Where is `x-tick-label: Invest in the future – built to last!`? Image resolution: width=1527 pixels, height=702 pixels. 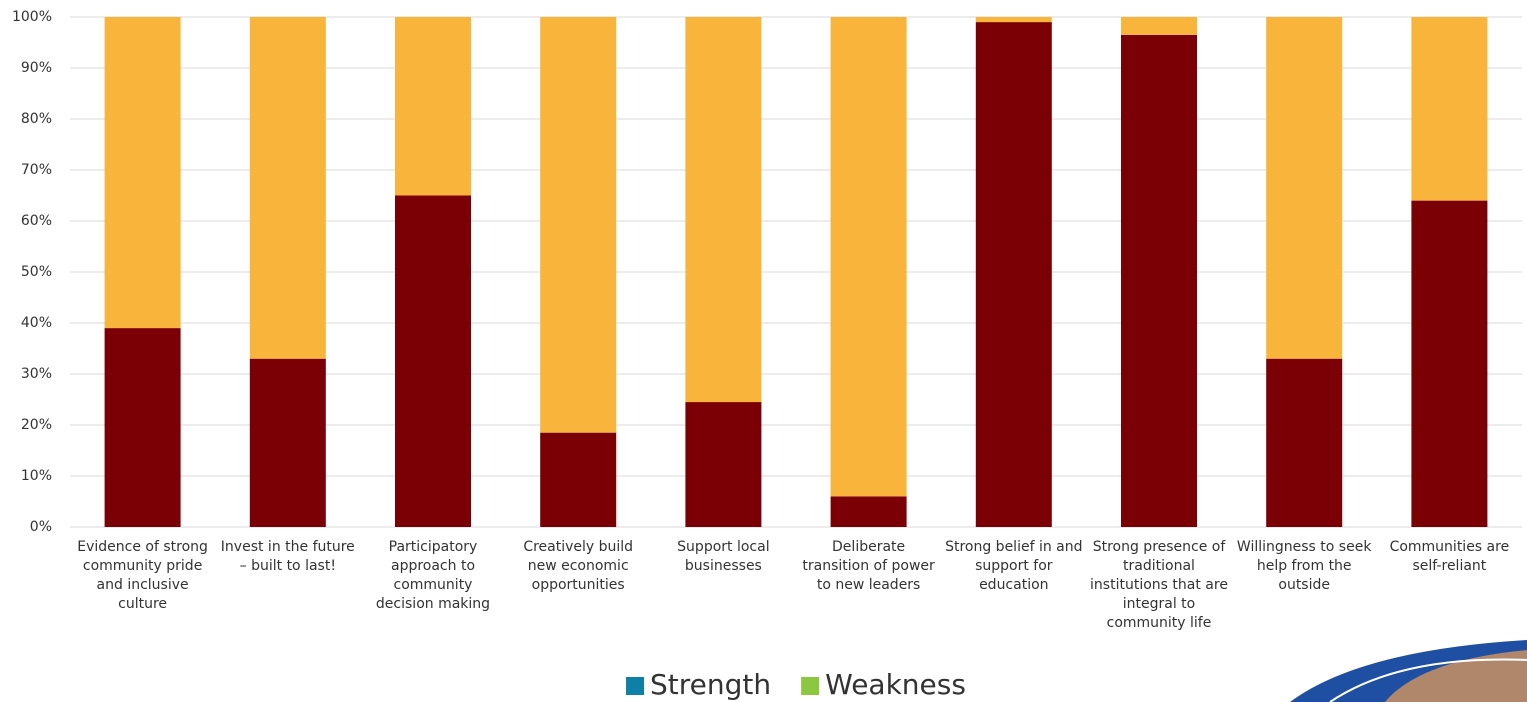 x-tick-label: Invest in the future – built to last! is located at coordinates (287, 556).